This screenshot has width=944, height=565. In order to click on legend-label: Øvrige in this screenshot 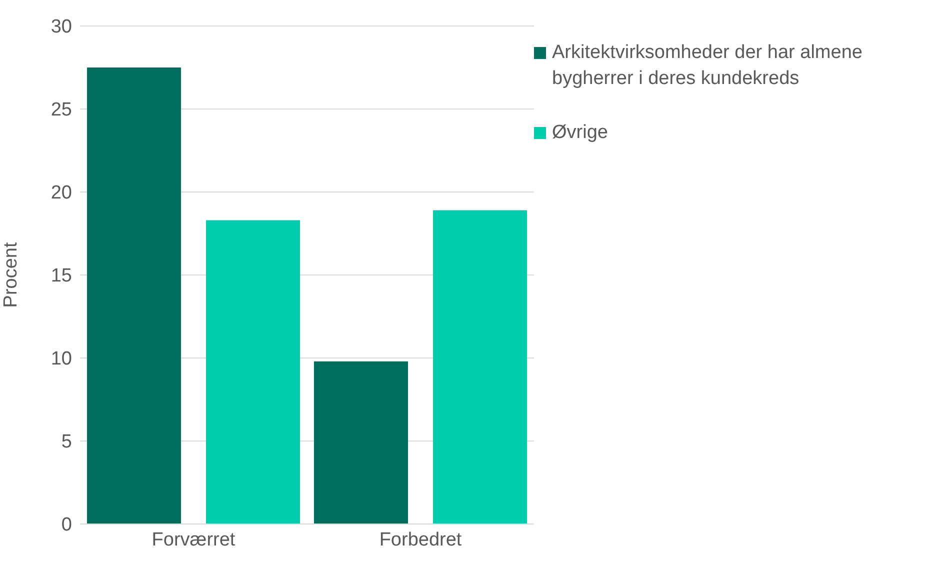, I will do `click(580, 133)`.